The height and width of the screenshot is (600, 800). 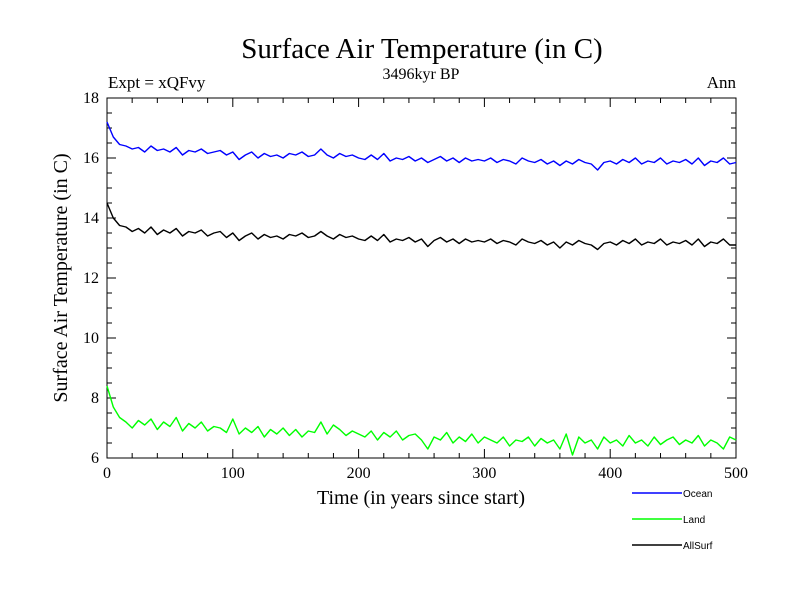 I want to click on legend-label-ocean: Ocean, so click(x=697, y=494).